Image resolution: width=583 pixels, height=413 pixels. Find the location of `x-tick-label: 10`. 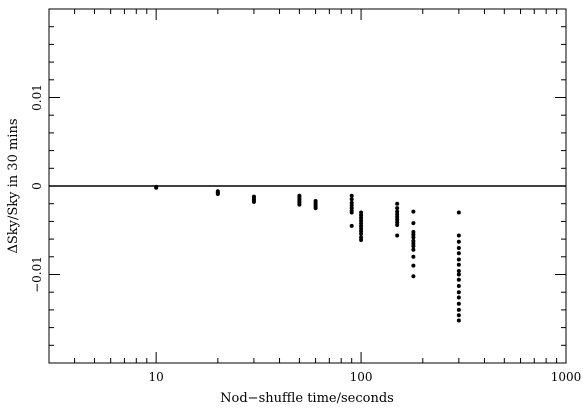

x-tick-label: 10 is located at coordinates (156, 377).